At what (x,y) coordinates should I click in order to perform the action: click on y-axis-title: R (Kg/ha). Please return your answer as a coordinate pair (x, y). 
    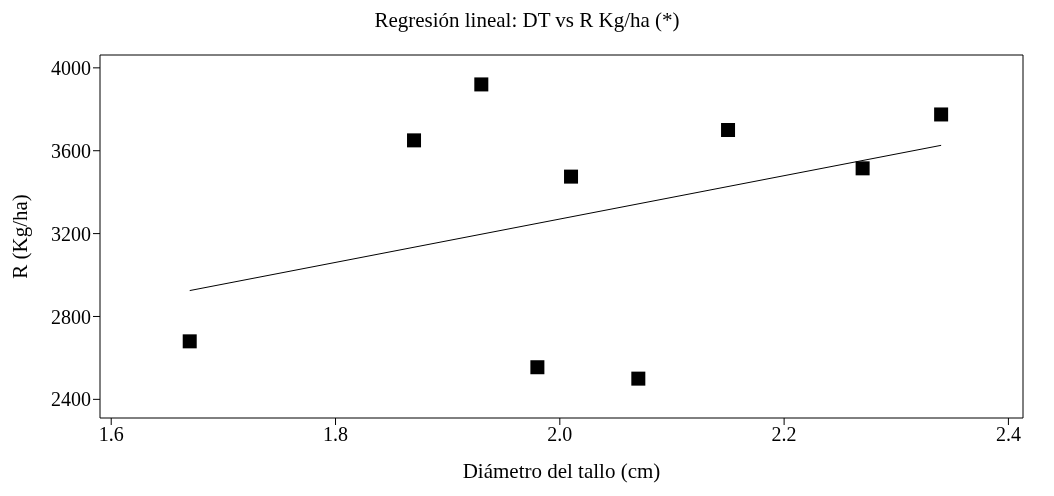
    Looking at the image, I should click on (20, 236).